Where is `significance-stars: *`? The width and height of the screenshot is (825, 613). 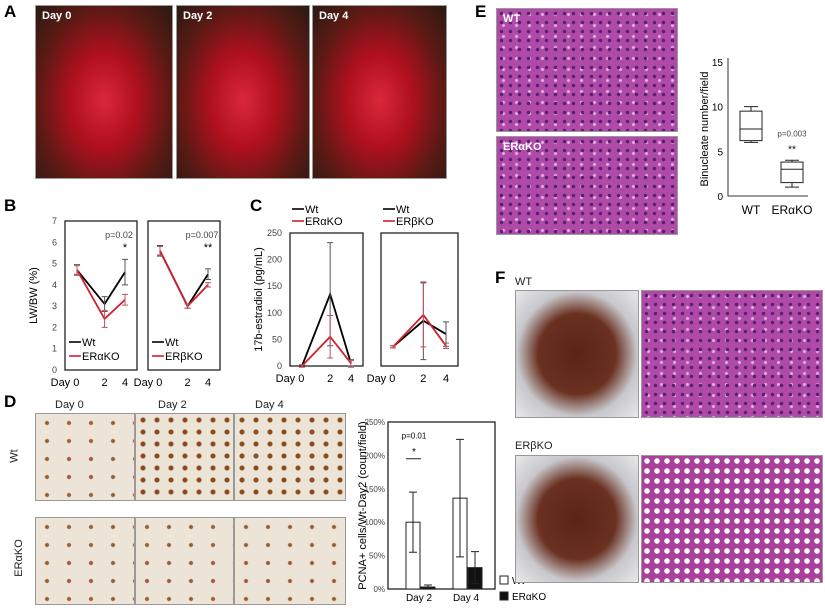 significance-stars: * is located at coordinates (414, 452).